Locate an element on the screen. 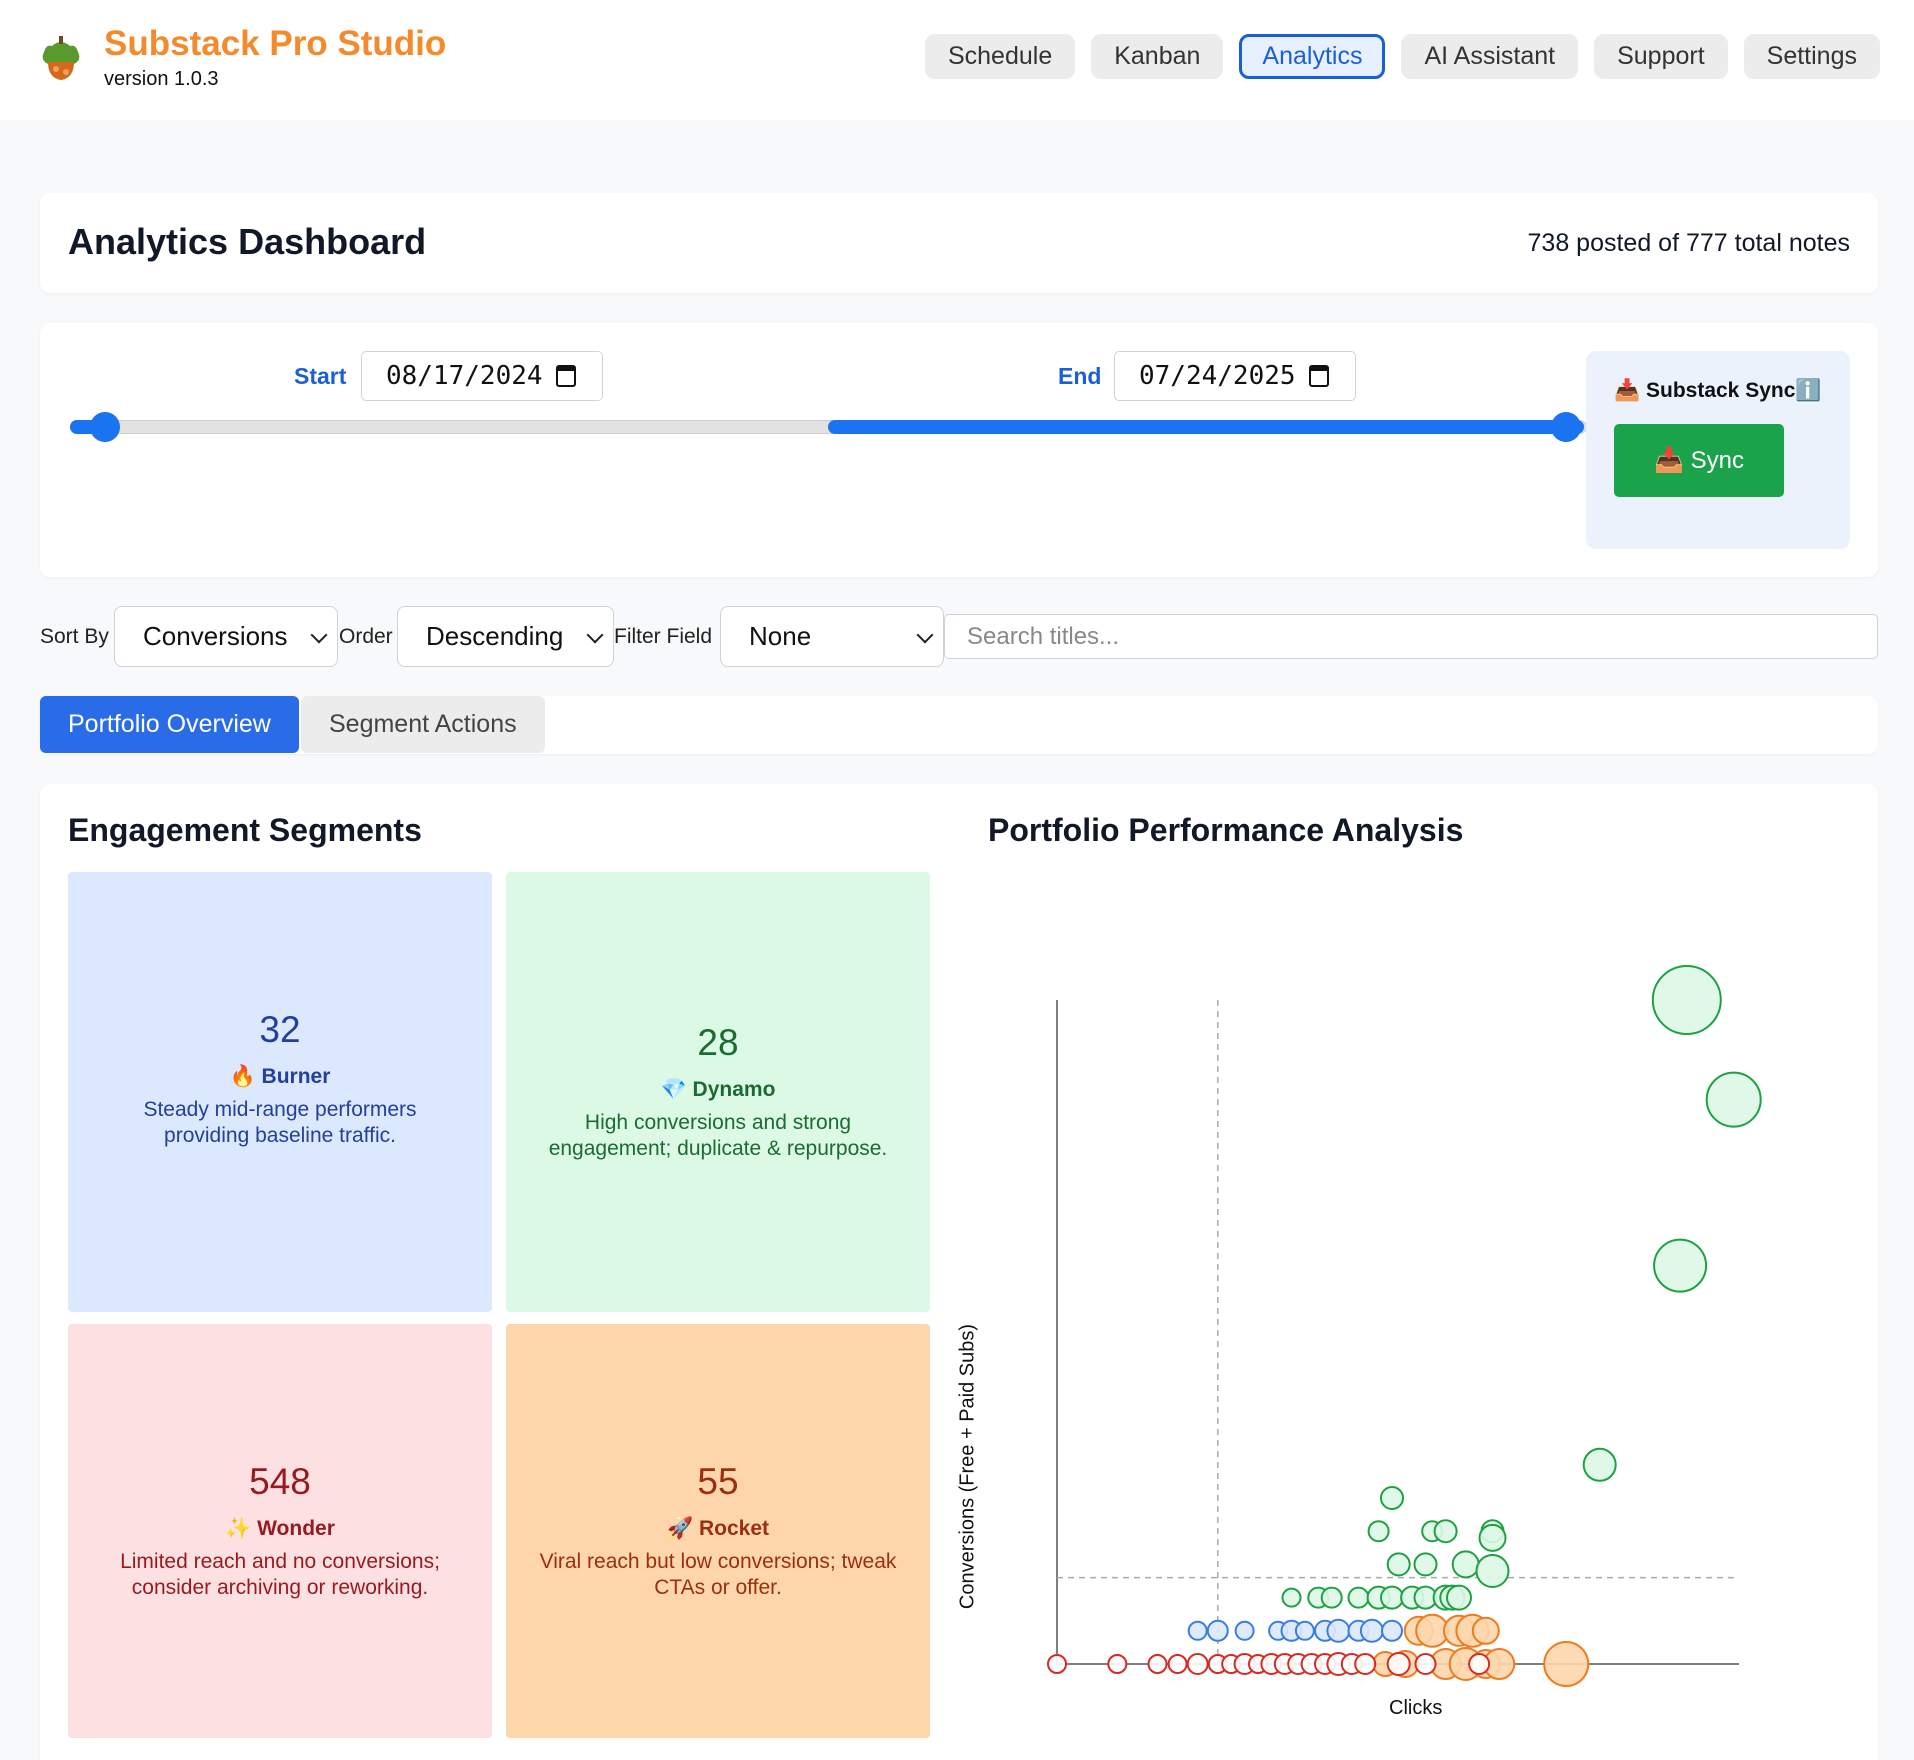  start-date-value: 08/17/2024 is located at coordinates (464, 376).